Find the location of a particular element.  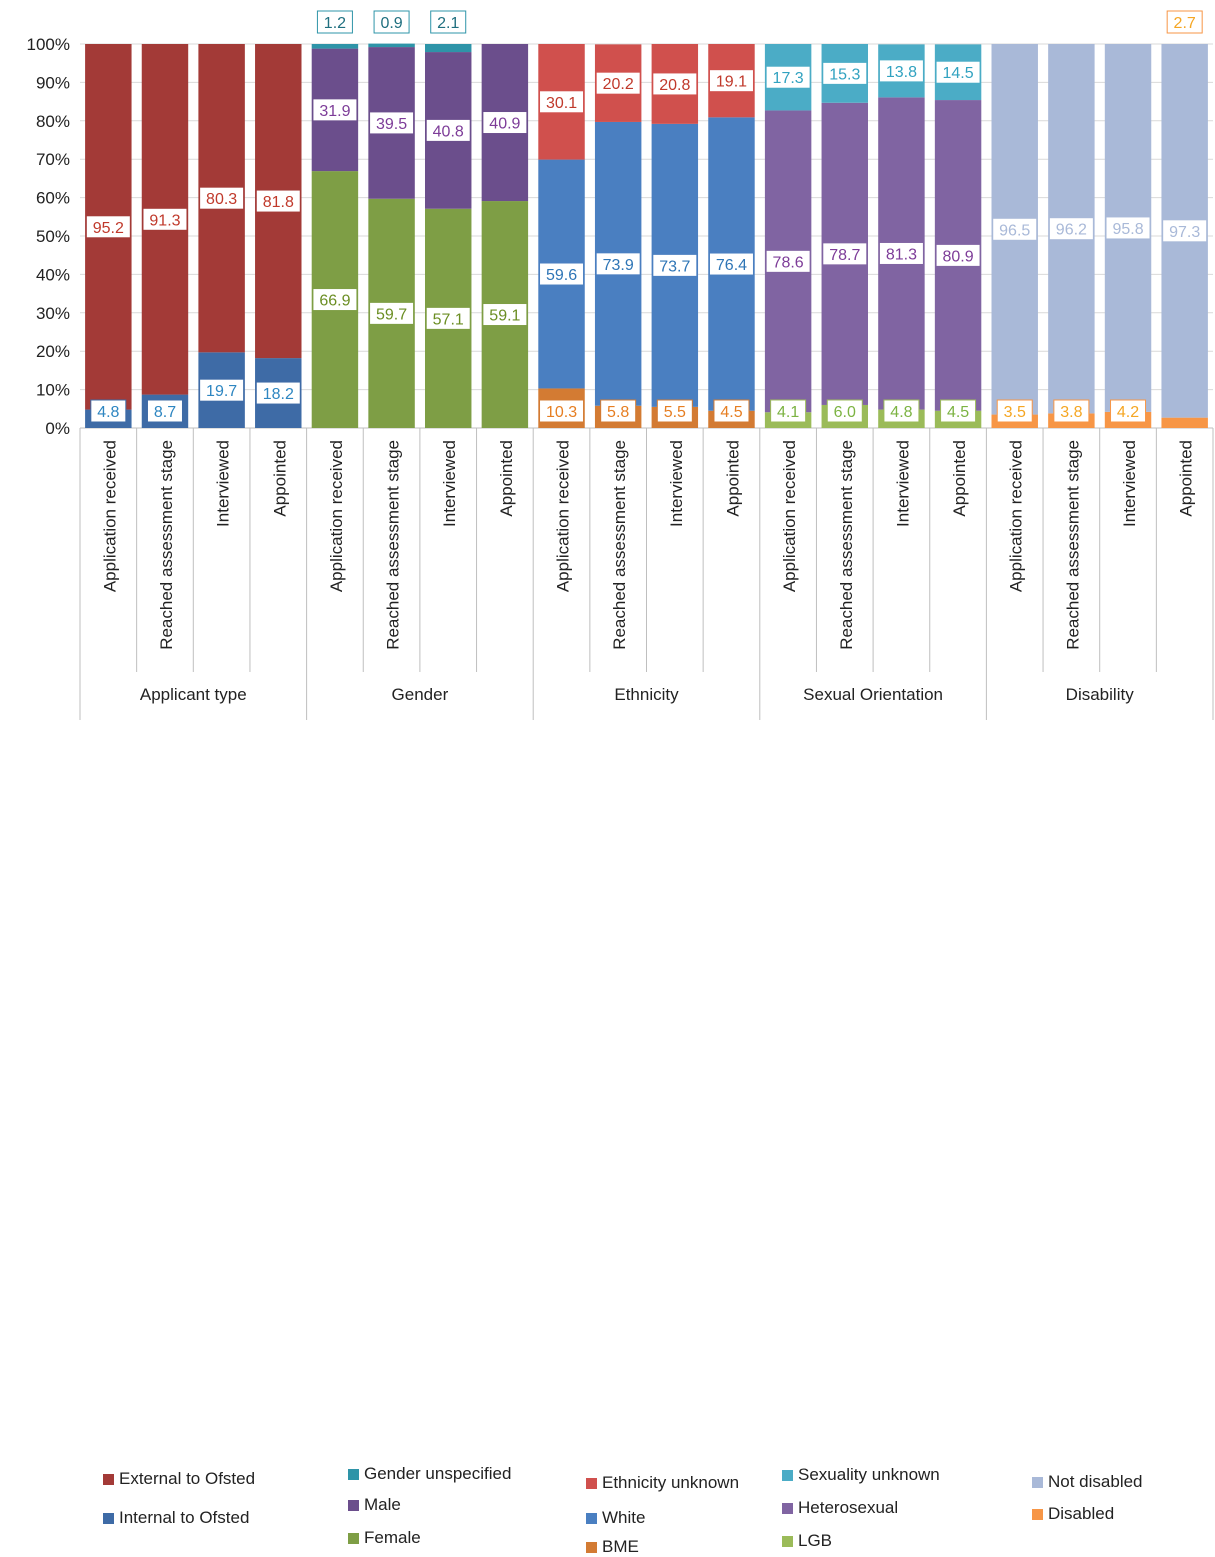

data-label: 95.8 is located at coordinates (1127, 229).